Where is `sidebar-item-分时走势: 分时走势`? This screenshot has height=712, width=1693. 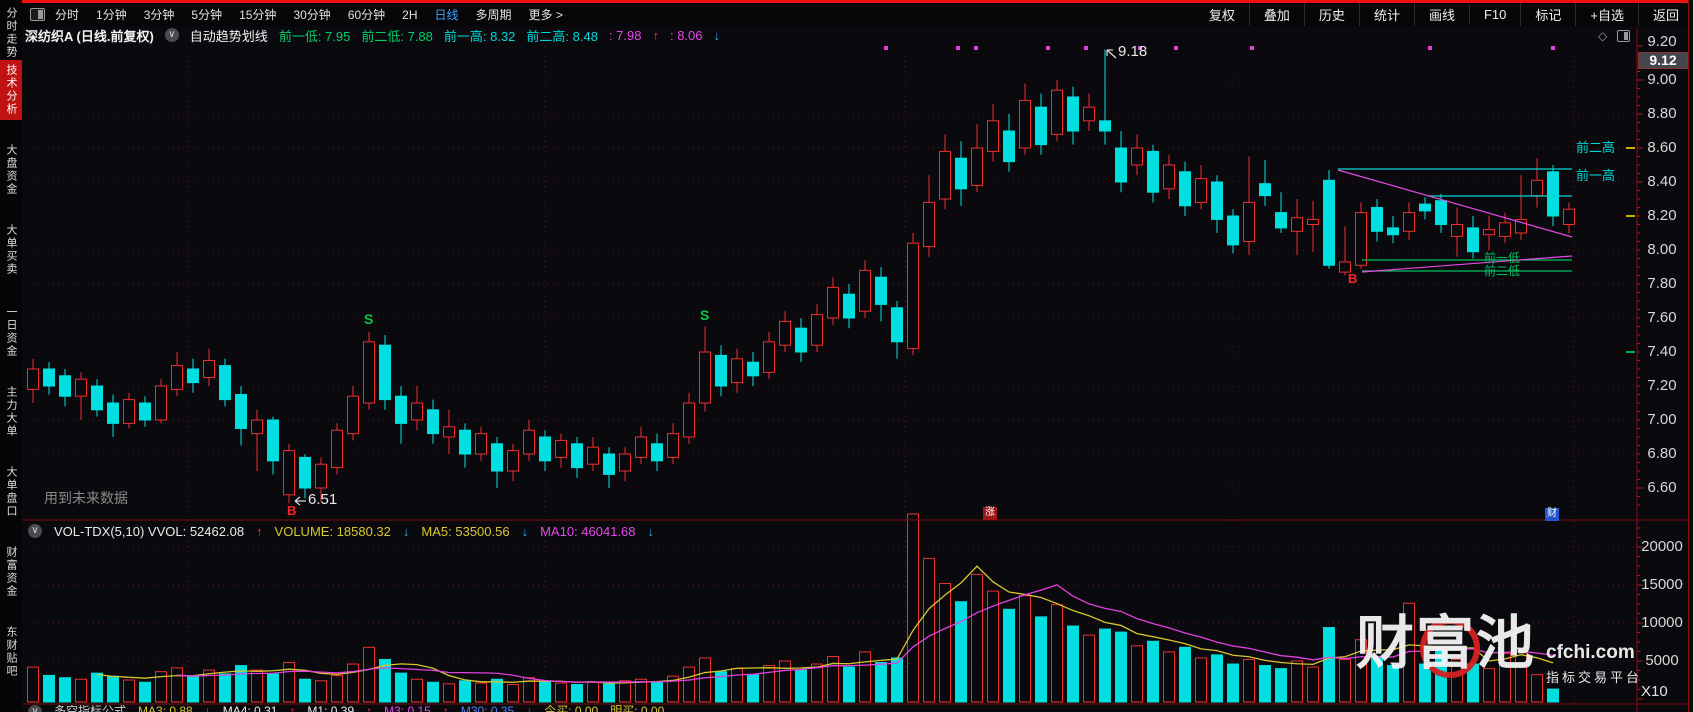
sidebar-item-分时走势: 分时走势 is located at coordinates (11, 33).